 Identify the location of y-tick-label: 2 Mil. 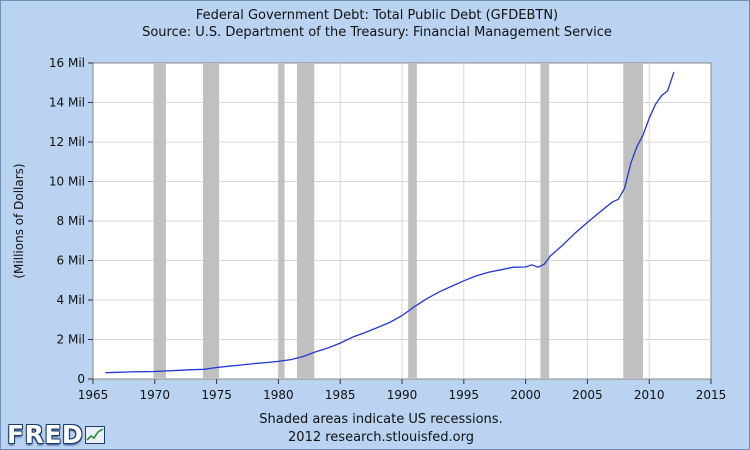
(71, 340).